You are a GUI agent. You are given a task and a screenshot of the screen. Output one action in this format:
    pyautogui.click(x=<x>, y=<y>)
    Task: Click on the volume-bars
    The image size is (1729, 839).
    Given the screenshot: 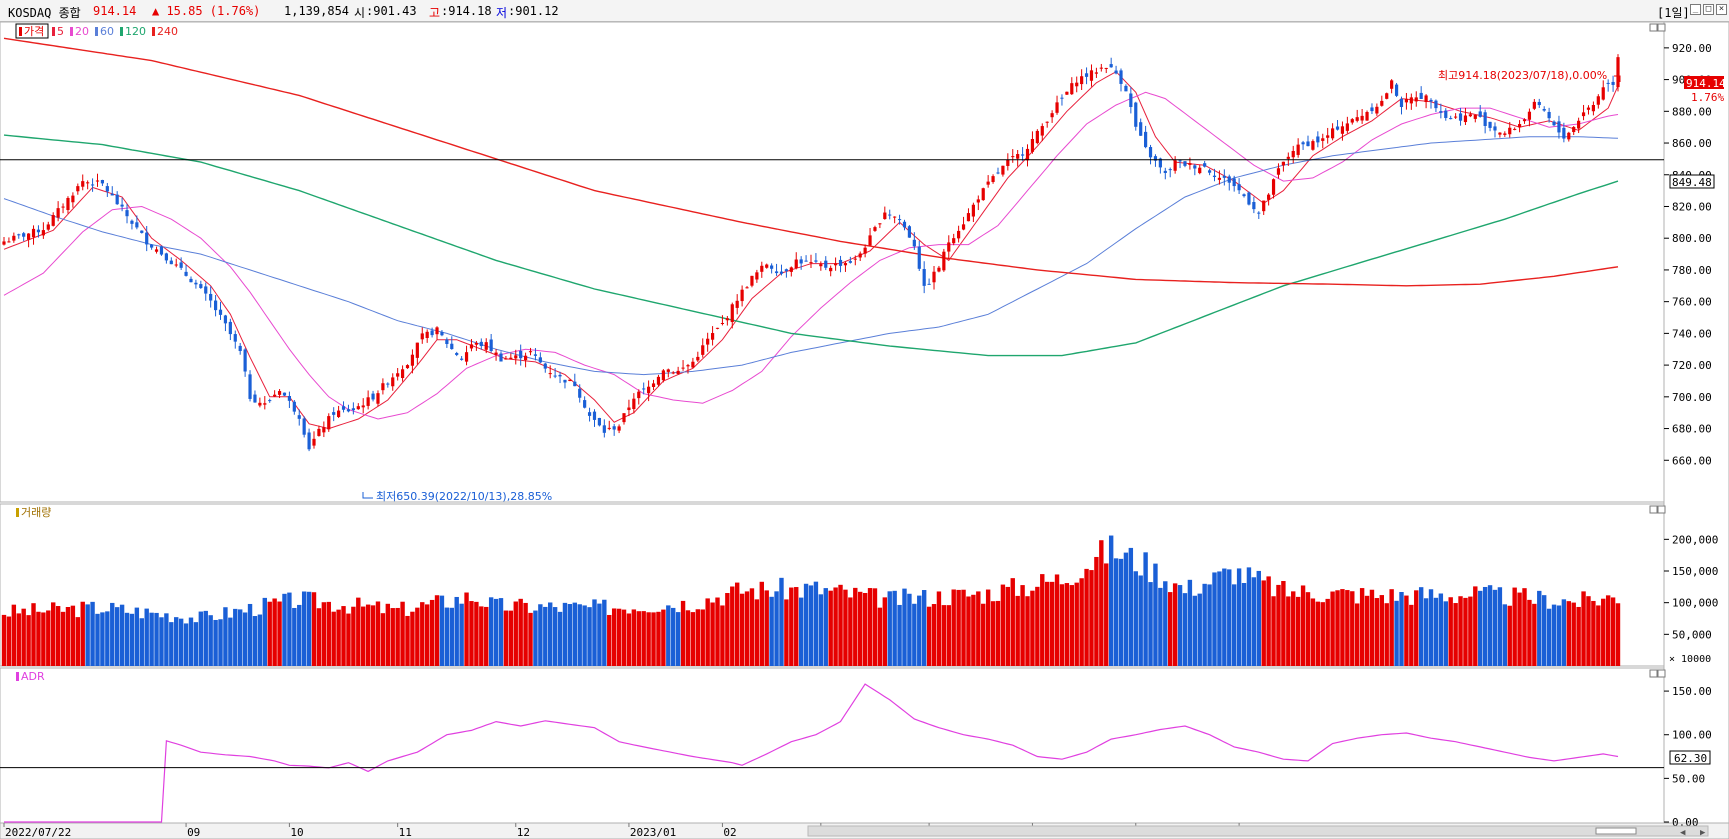 What is the action you would take?
    pyautogui.click(x=811, y=600)
    